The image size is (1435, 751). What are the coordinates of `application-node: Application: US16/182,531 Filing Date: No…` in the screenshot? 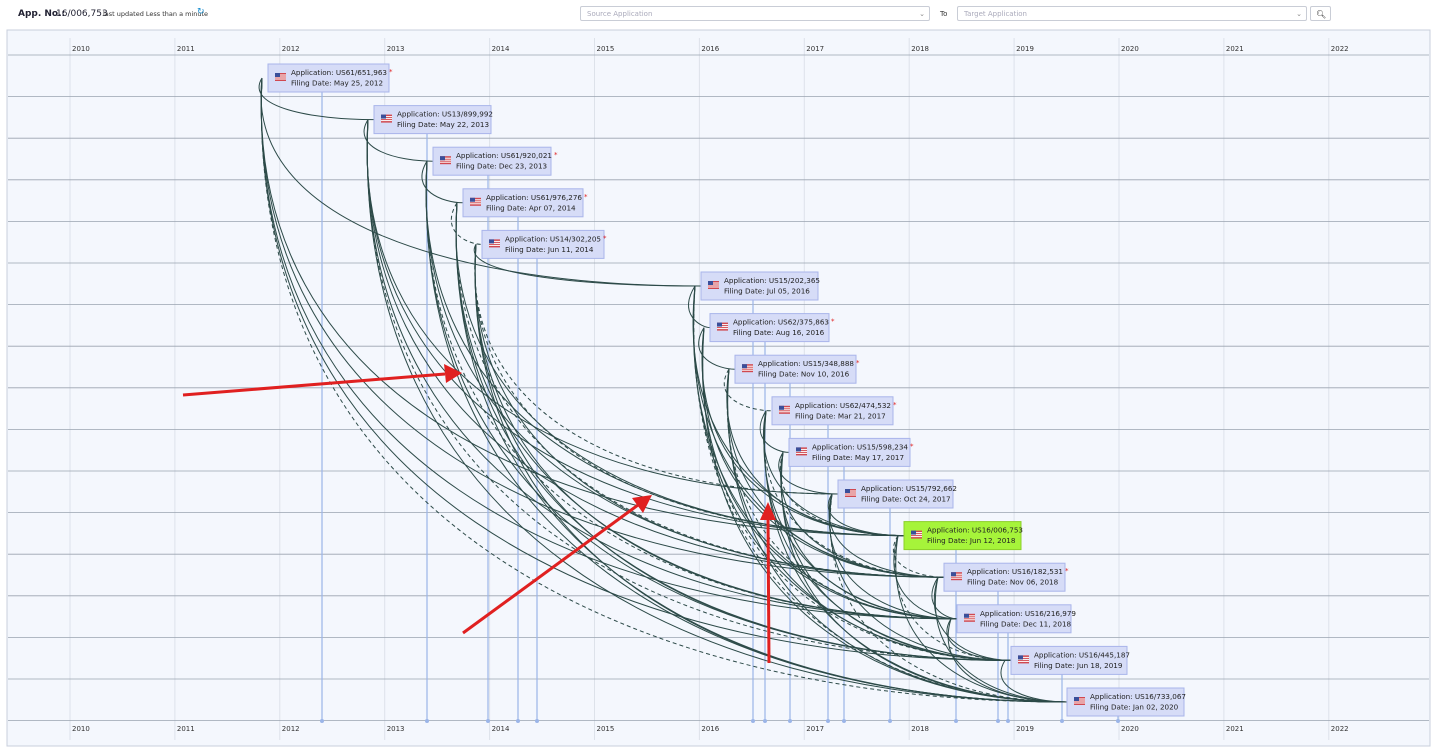 It's located at (1006, 577).